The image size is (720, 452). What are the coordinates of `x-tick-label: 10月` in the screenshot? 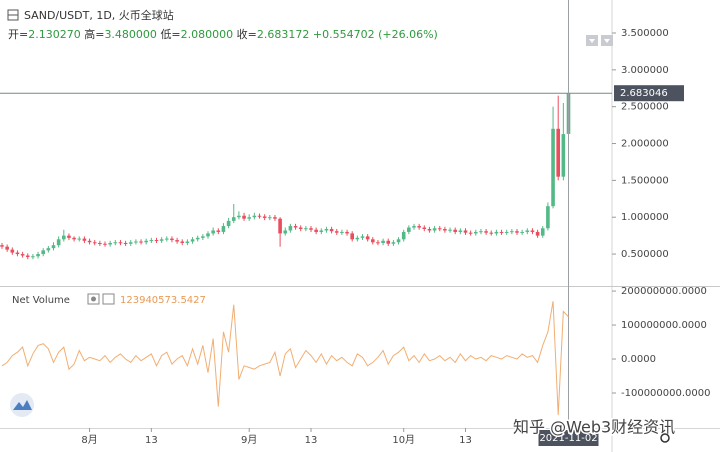 It's located at (403, 440).